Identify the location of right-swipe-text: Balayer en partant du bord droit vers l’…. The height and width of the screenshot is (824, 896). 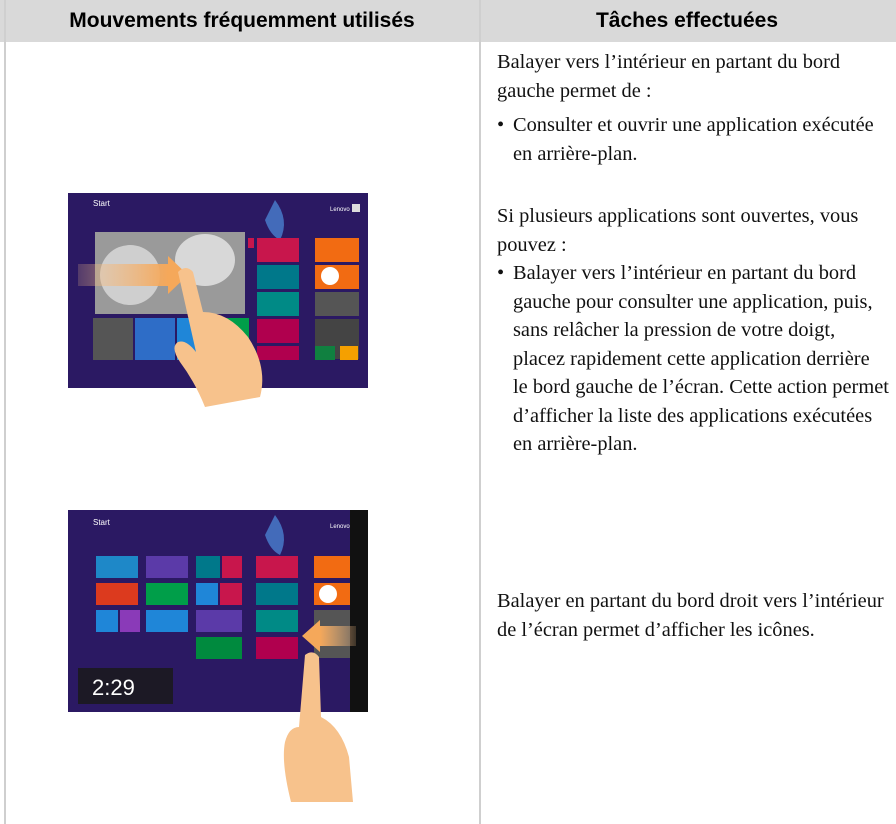
(693, 615).